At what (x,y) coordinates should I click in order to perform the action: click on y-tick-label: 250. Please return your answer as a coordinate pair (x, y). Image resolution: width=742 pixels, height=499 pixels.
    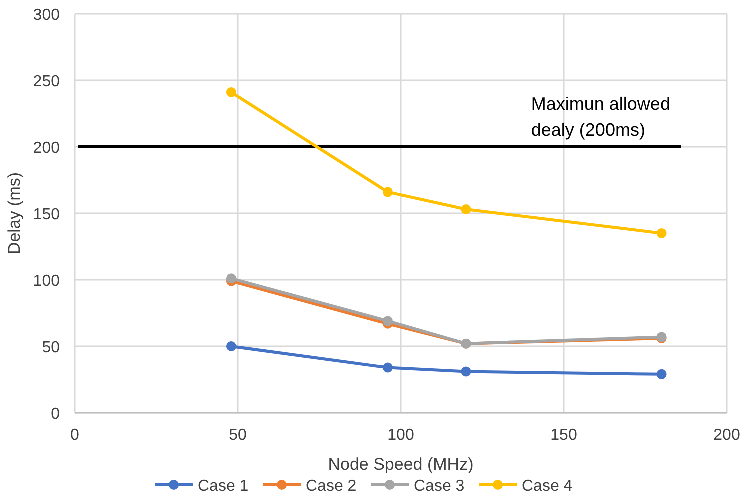
    Looking at the image, I should click on (46, 82).